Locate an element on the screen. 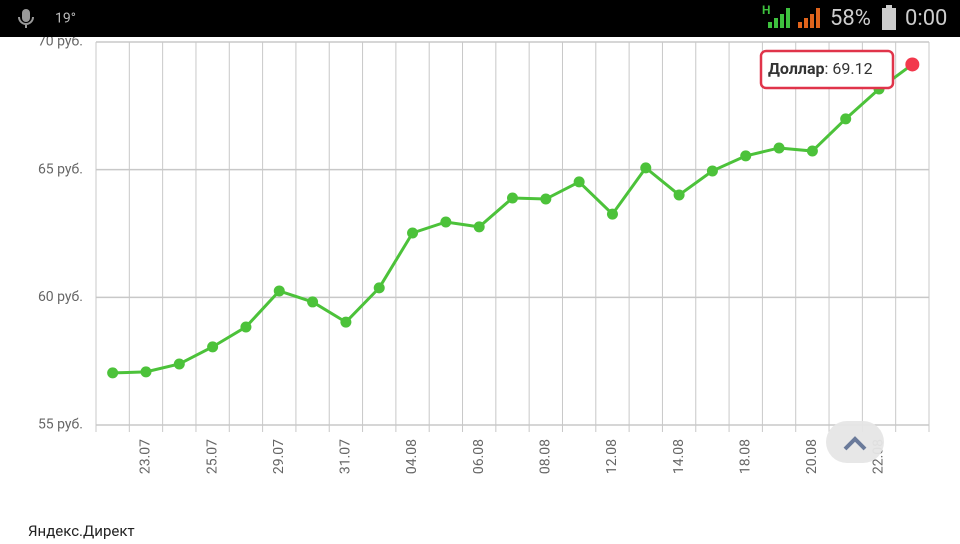 This screenshot has width=960, height=544. status-bar is located at coordinates (480, 18).